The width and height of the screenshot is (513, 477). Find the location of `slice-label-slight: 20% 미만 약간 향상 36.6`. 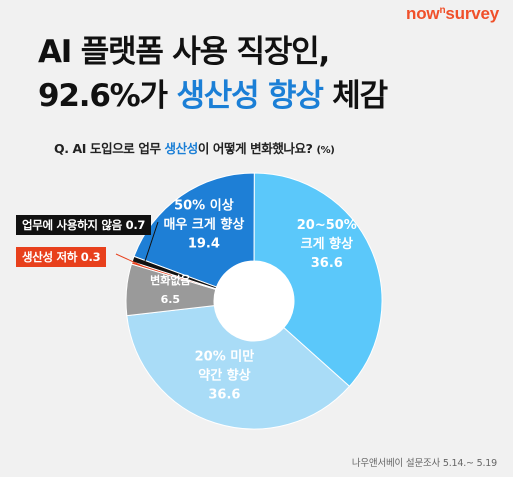

slice-label-slight: 20% 미만 약간 향상 36.6 is located at coordinates (225, 376).